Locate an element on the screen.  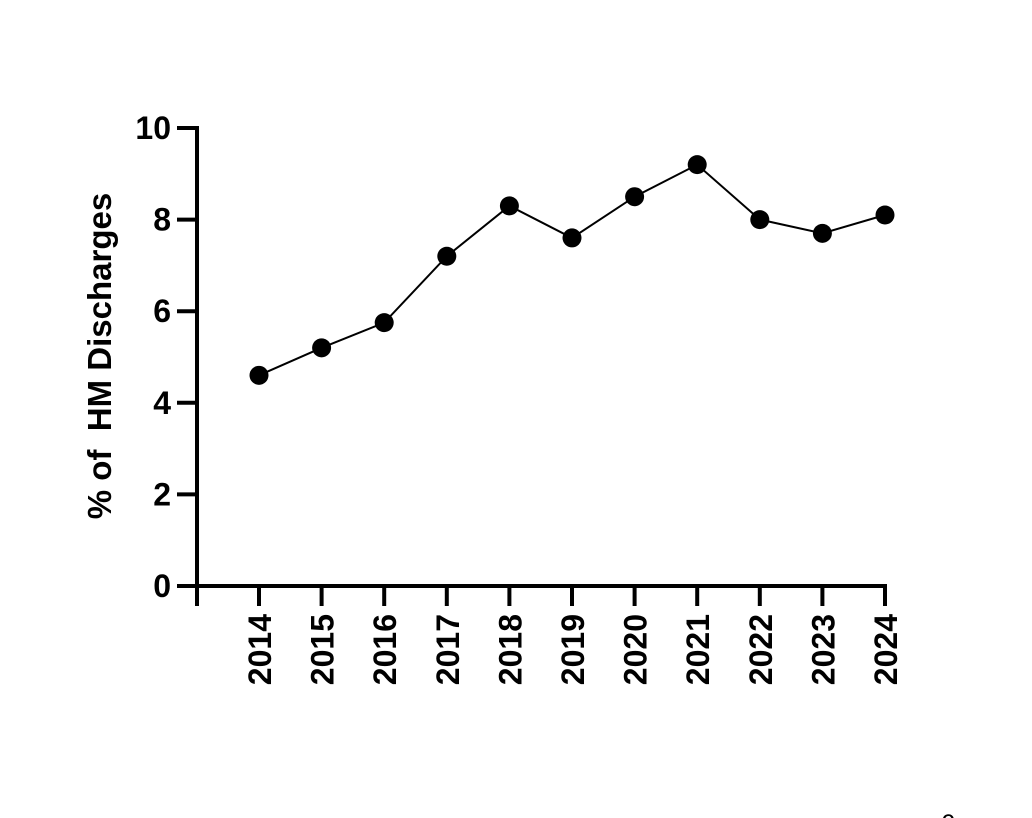
x-tick-label: 2014 is located at coordinates (260, 649).